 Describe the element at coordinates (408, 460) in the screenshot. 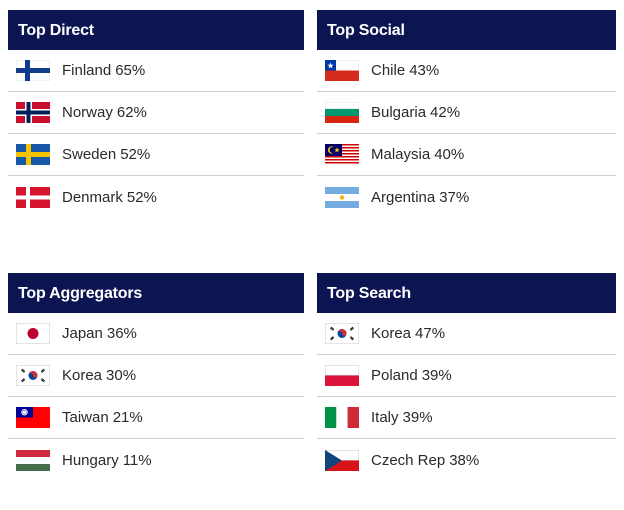

I see `country-label: Czech Rep` at that location.